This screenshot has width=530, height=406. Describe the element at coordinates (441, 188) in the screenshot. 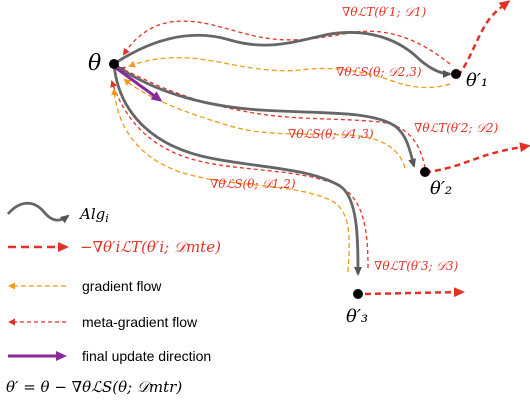

I see `theta2-label: θ′₂` at that location.